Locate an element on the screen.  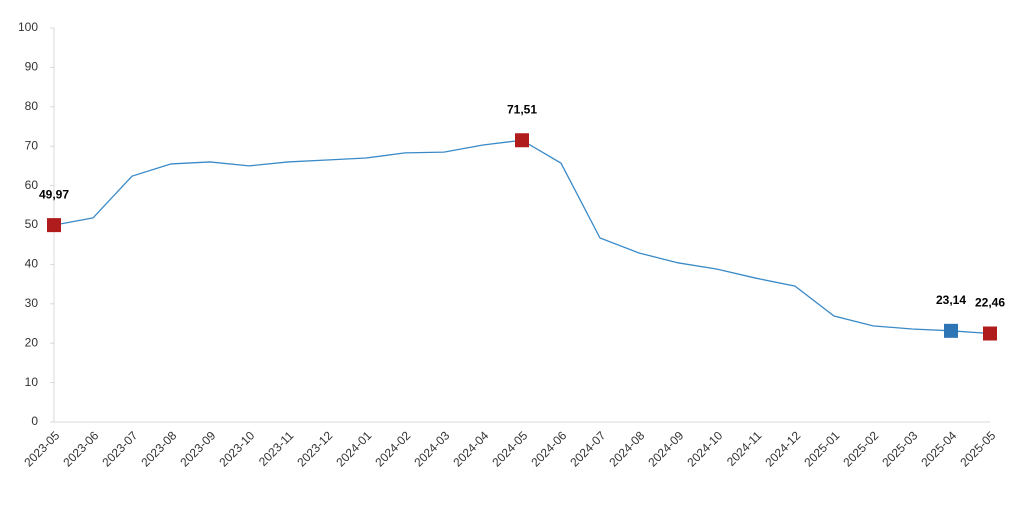
x-tick-label: 2025-02 is located at coordinates (860, 448).